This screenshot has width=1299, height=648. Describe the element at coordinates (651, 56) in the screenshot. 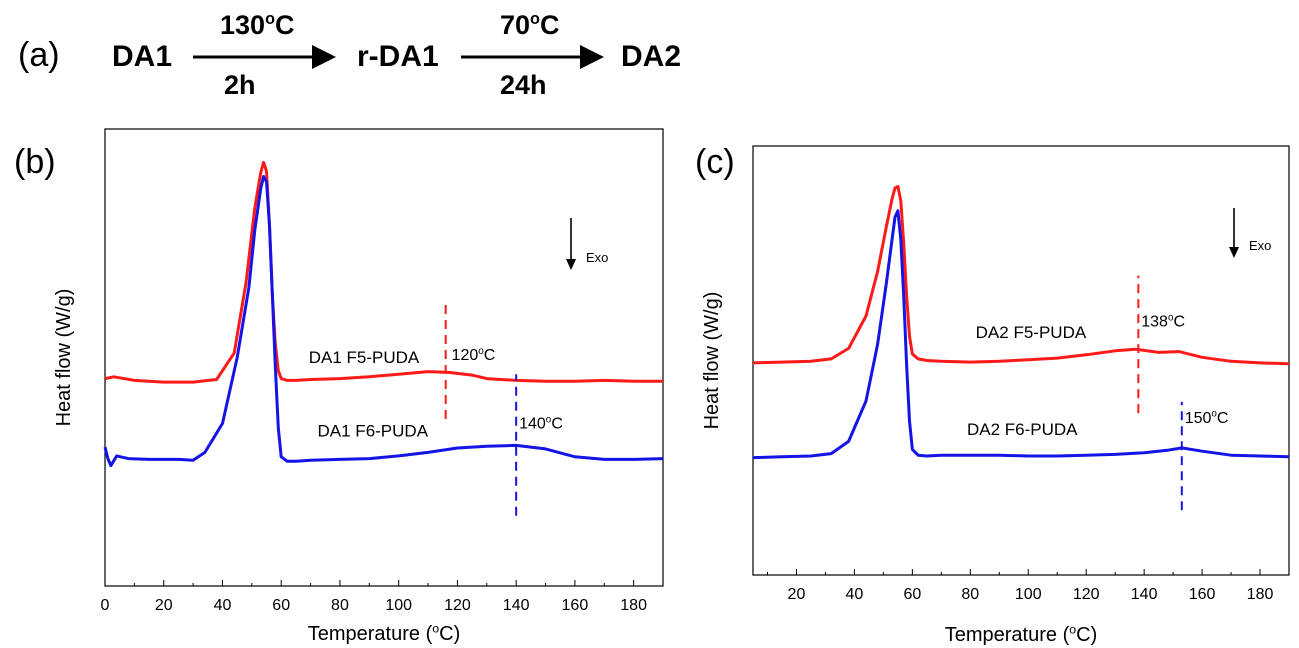

I see `scheme-product: DA2` at that location.